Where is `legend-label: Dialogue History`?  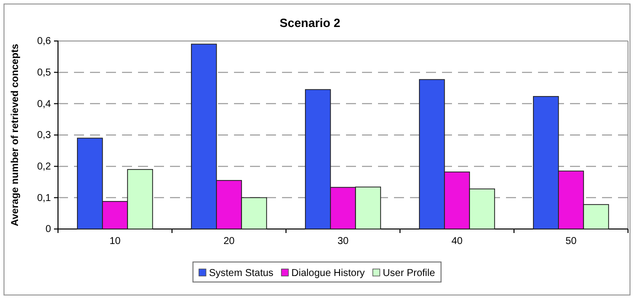 legend-label: Dialogue History is located at coordinates (328, 273).